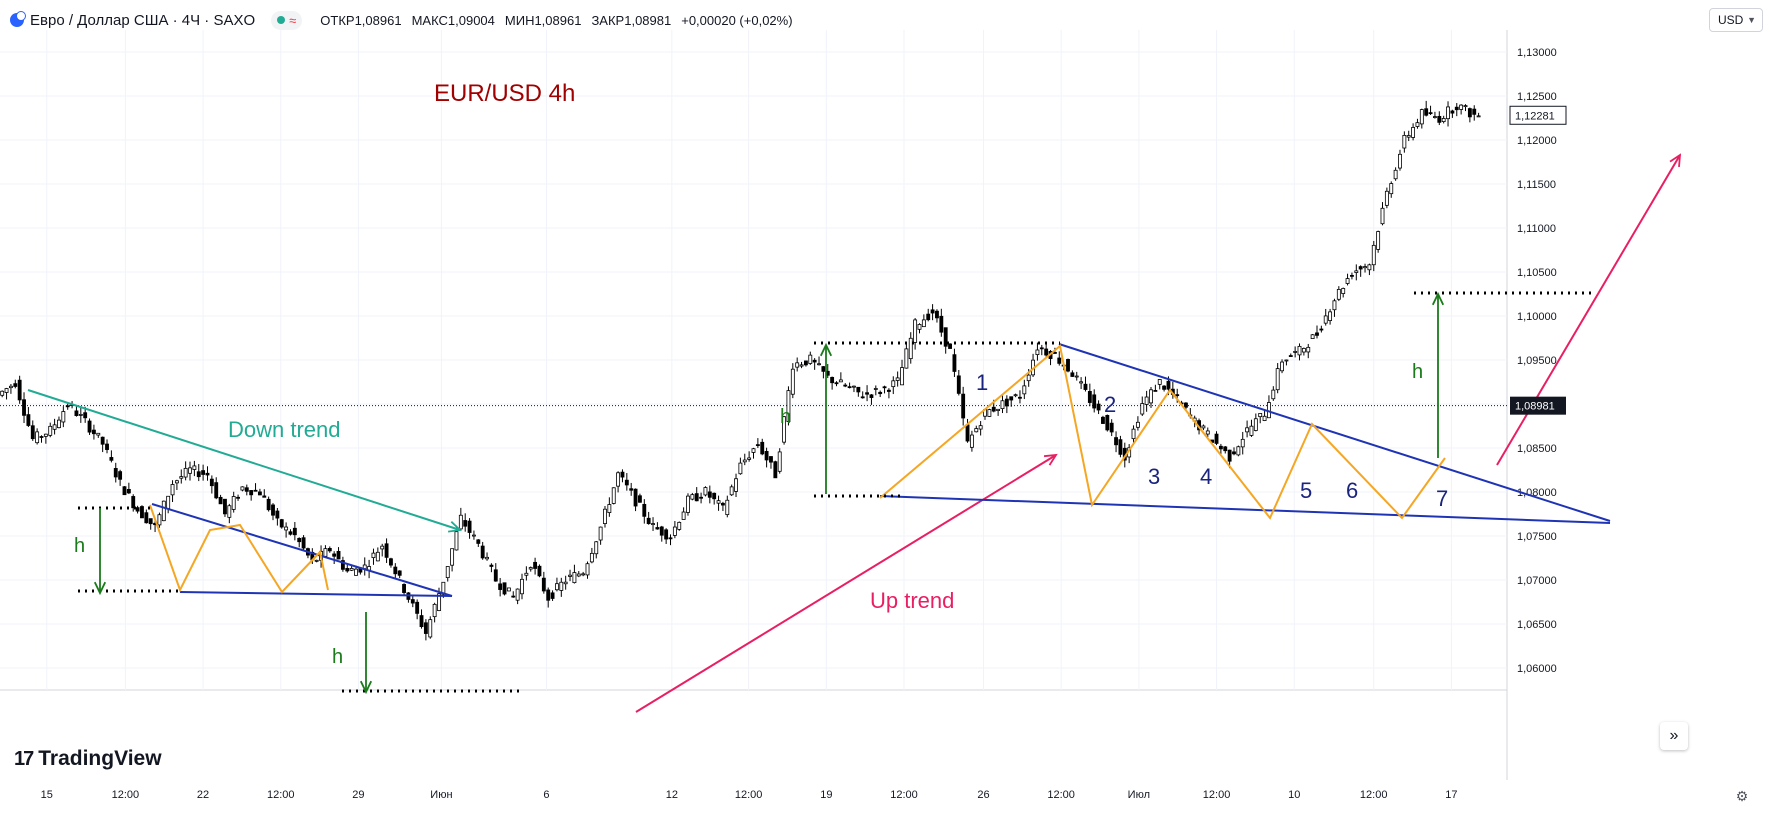  Describe the element at coordinates (244, 460) in the screenshot. I see `down-trend-arrow-line` at that location.